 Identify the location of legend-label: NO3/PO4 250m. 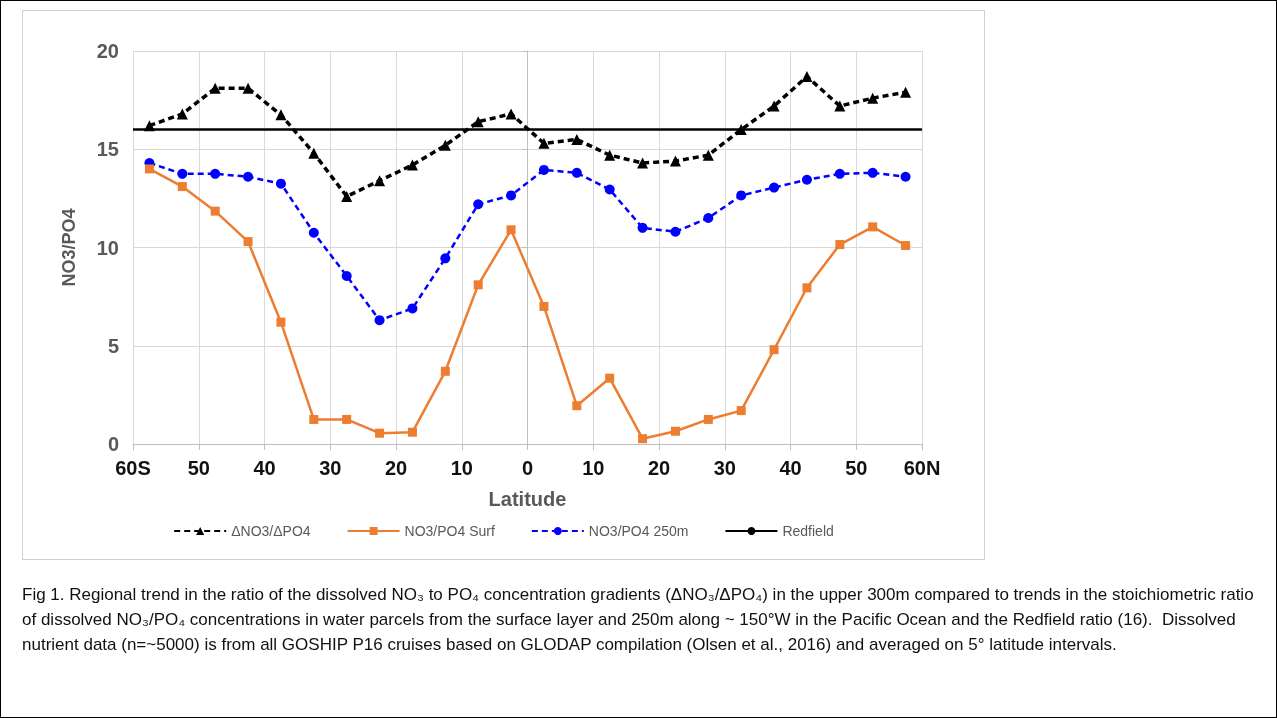
(638, 531).